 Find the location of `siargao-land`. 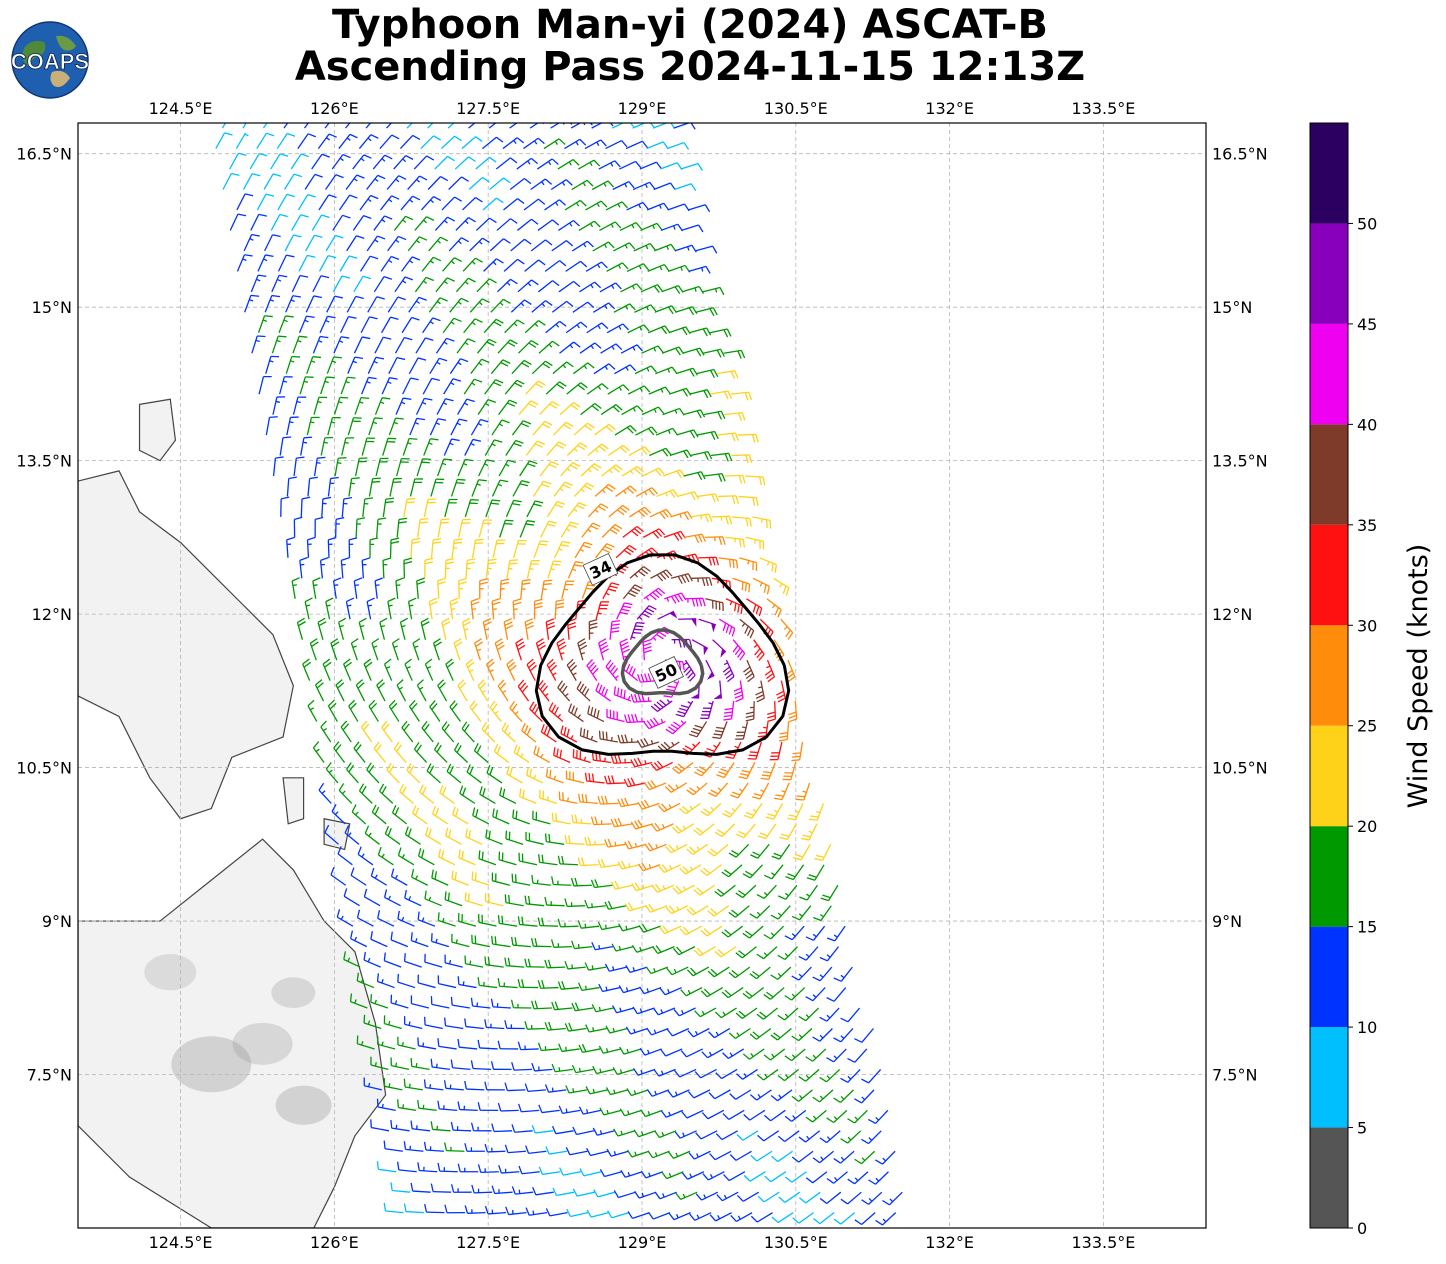

siargao-land is located at coordinates (337, 834).